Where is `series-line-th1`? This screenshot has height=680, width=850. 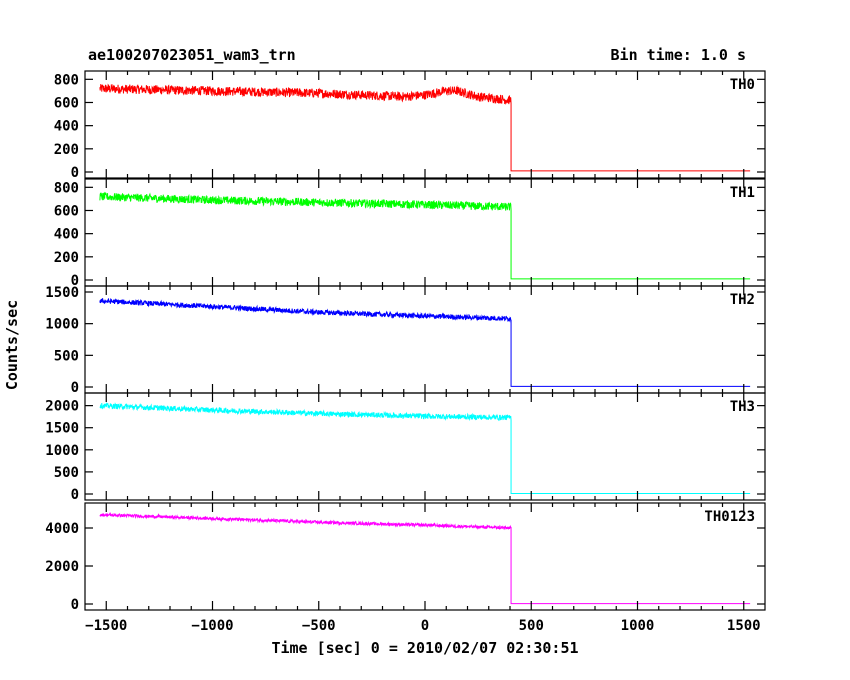 series-line-th1 is located at coordinates (425, 235).